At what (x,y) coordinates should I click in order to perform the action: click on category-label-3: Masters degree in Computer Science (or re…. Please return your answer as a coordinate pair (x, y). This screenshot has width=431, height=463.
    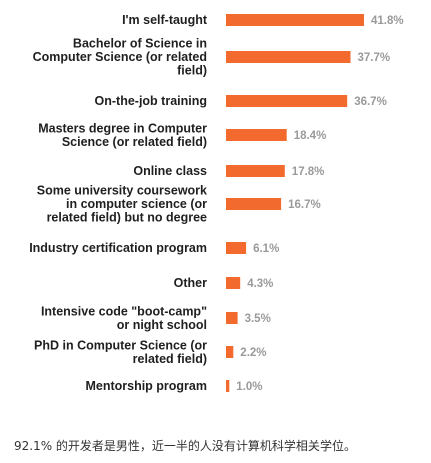
    Looking at the image, I should click on (122, 135).